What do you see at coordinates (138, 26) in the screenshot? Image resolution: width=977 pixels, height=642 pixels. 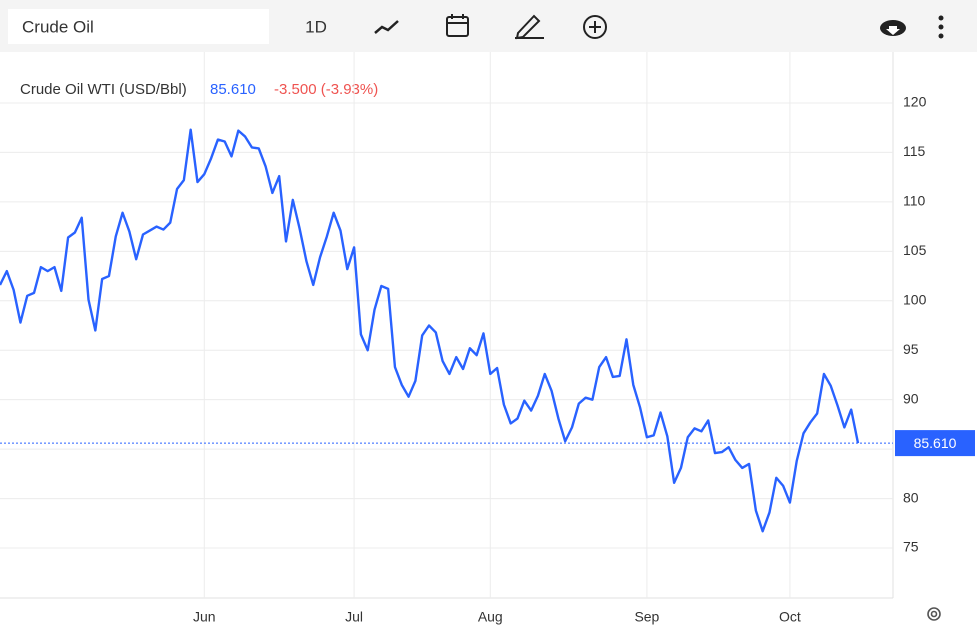 I see `search-box` at bounding box center [138, 26].